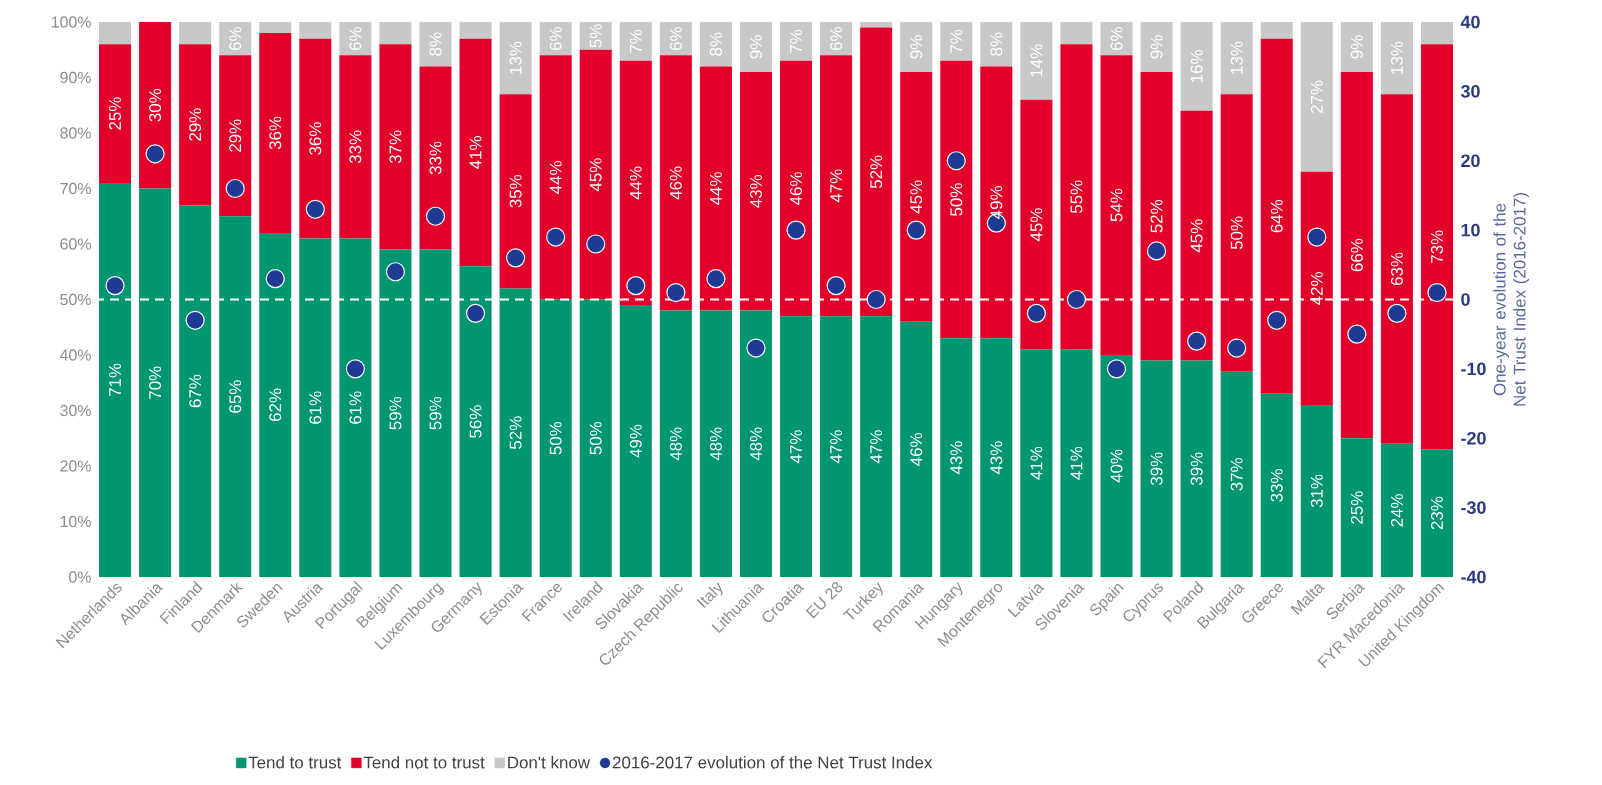 This screenshot has height=785, width=1602. Describe the element at coordinates (675, 444) in the screenshot. I see `data-label: 48%` at that location.